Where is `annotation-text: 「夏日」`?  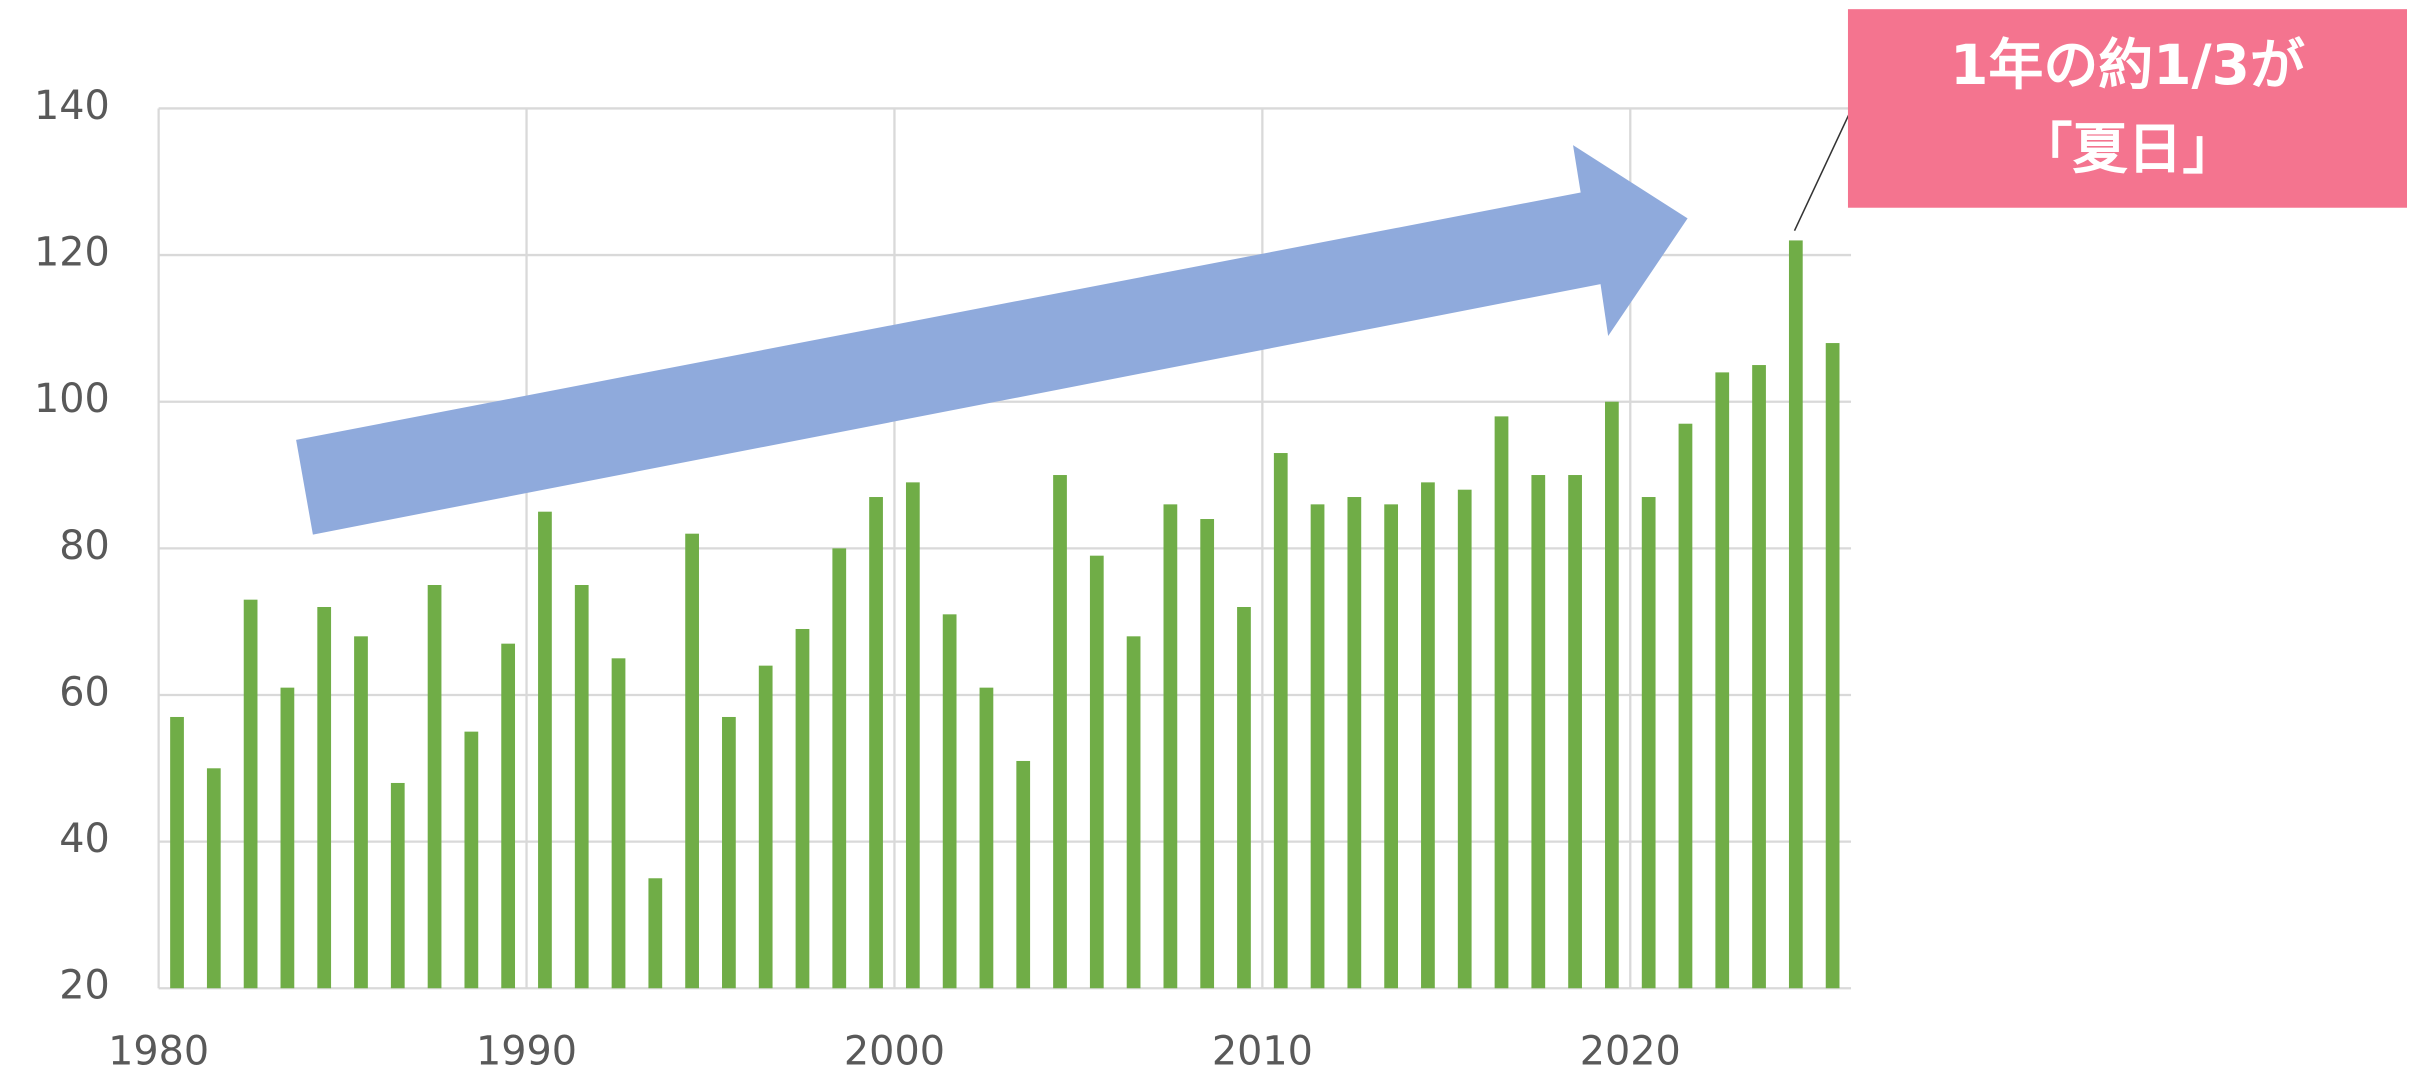 annotation-text: 「夏日」 is located at coordinates (2128, 149).